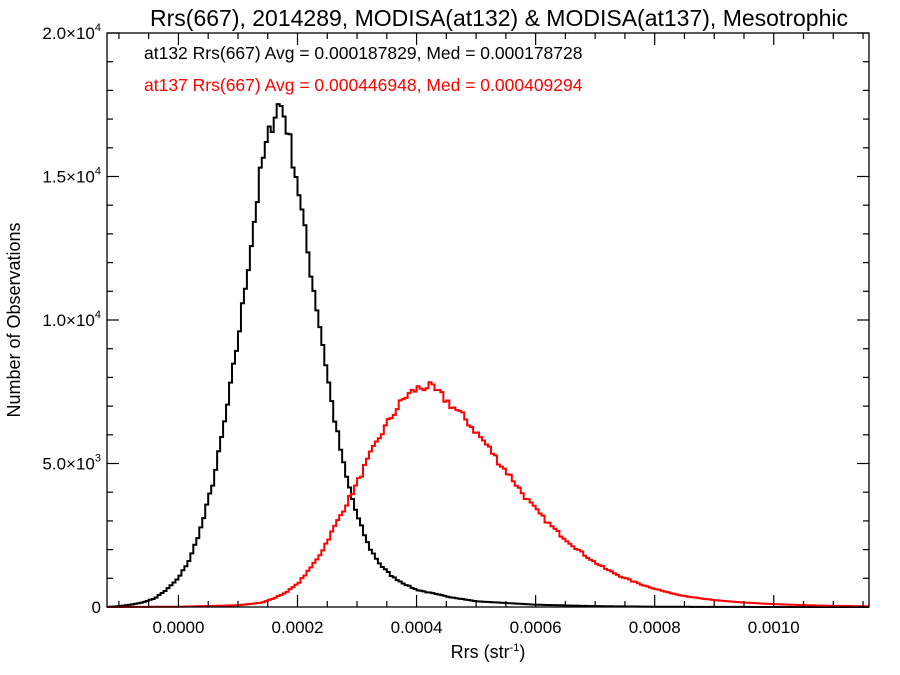 Image resolution: width=900 pixels, height=675 pixels. Describe the element at coordinates (71, 176) in the screenshot. I see `y-tick-label: 1.5×10⁴` at that location.